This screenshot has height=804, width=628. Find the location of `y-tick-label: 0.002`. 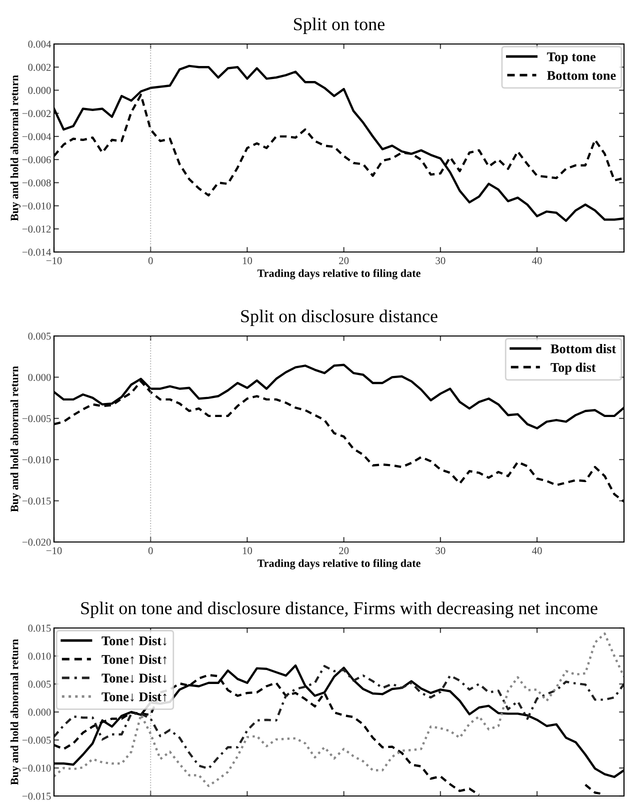

y-tick-label: 0.002 is located at coordinates (39, 67).